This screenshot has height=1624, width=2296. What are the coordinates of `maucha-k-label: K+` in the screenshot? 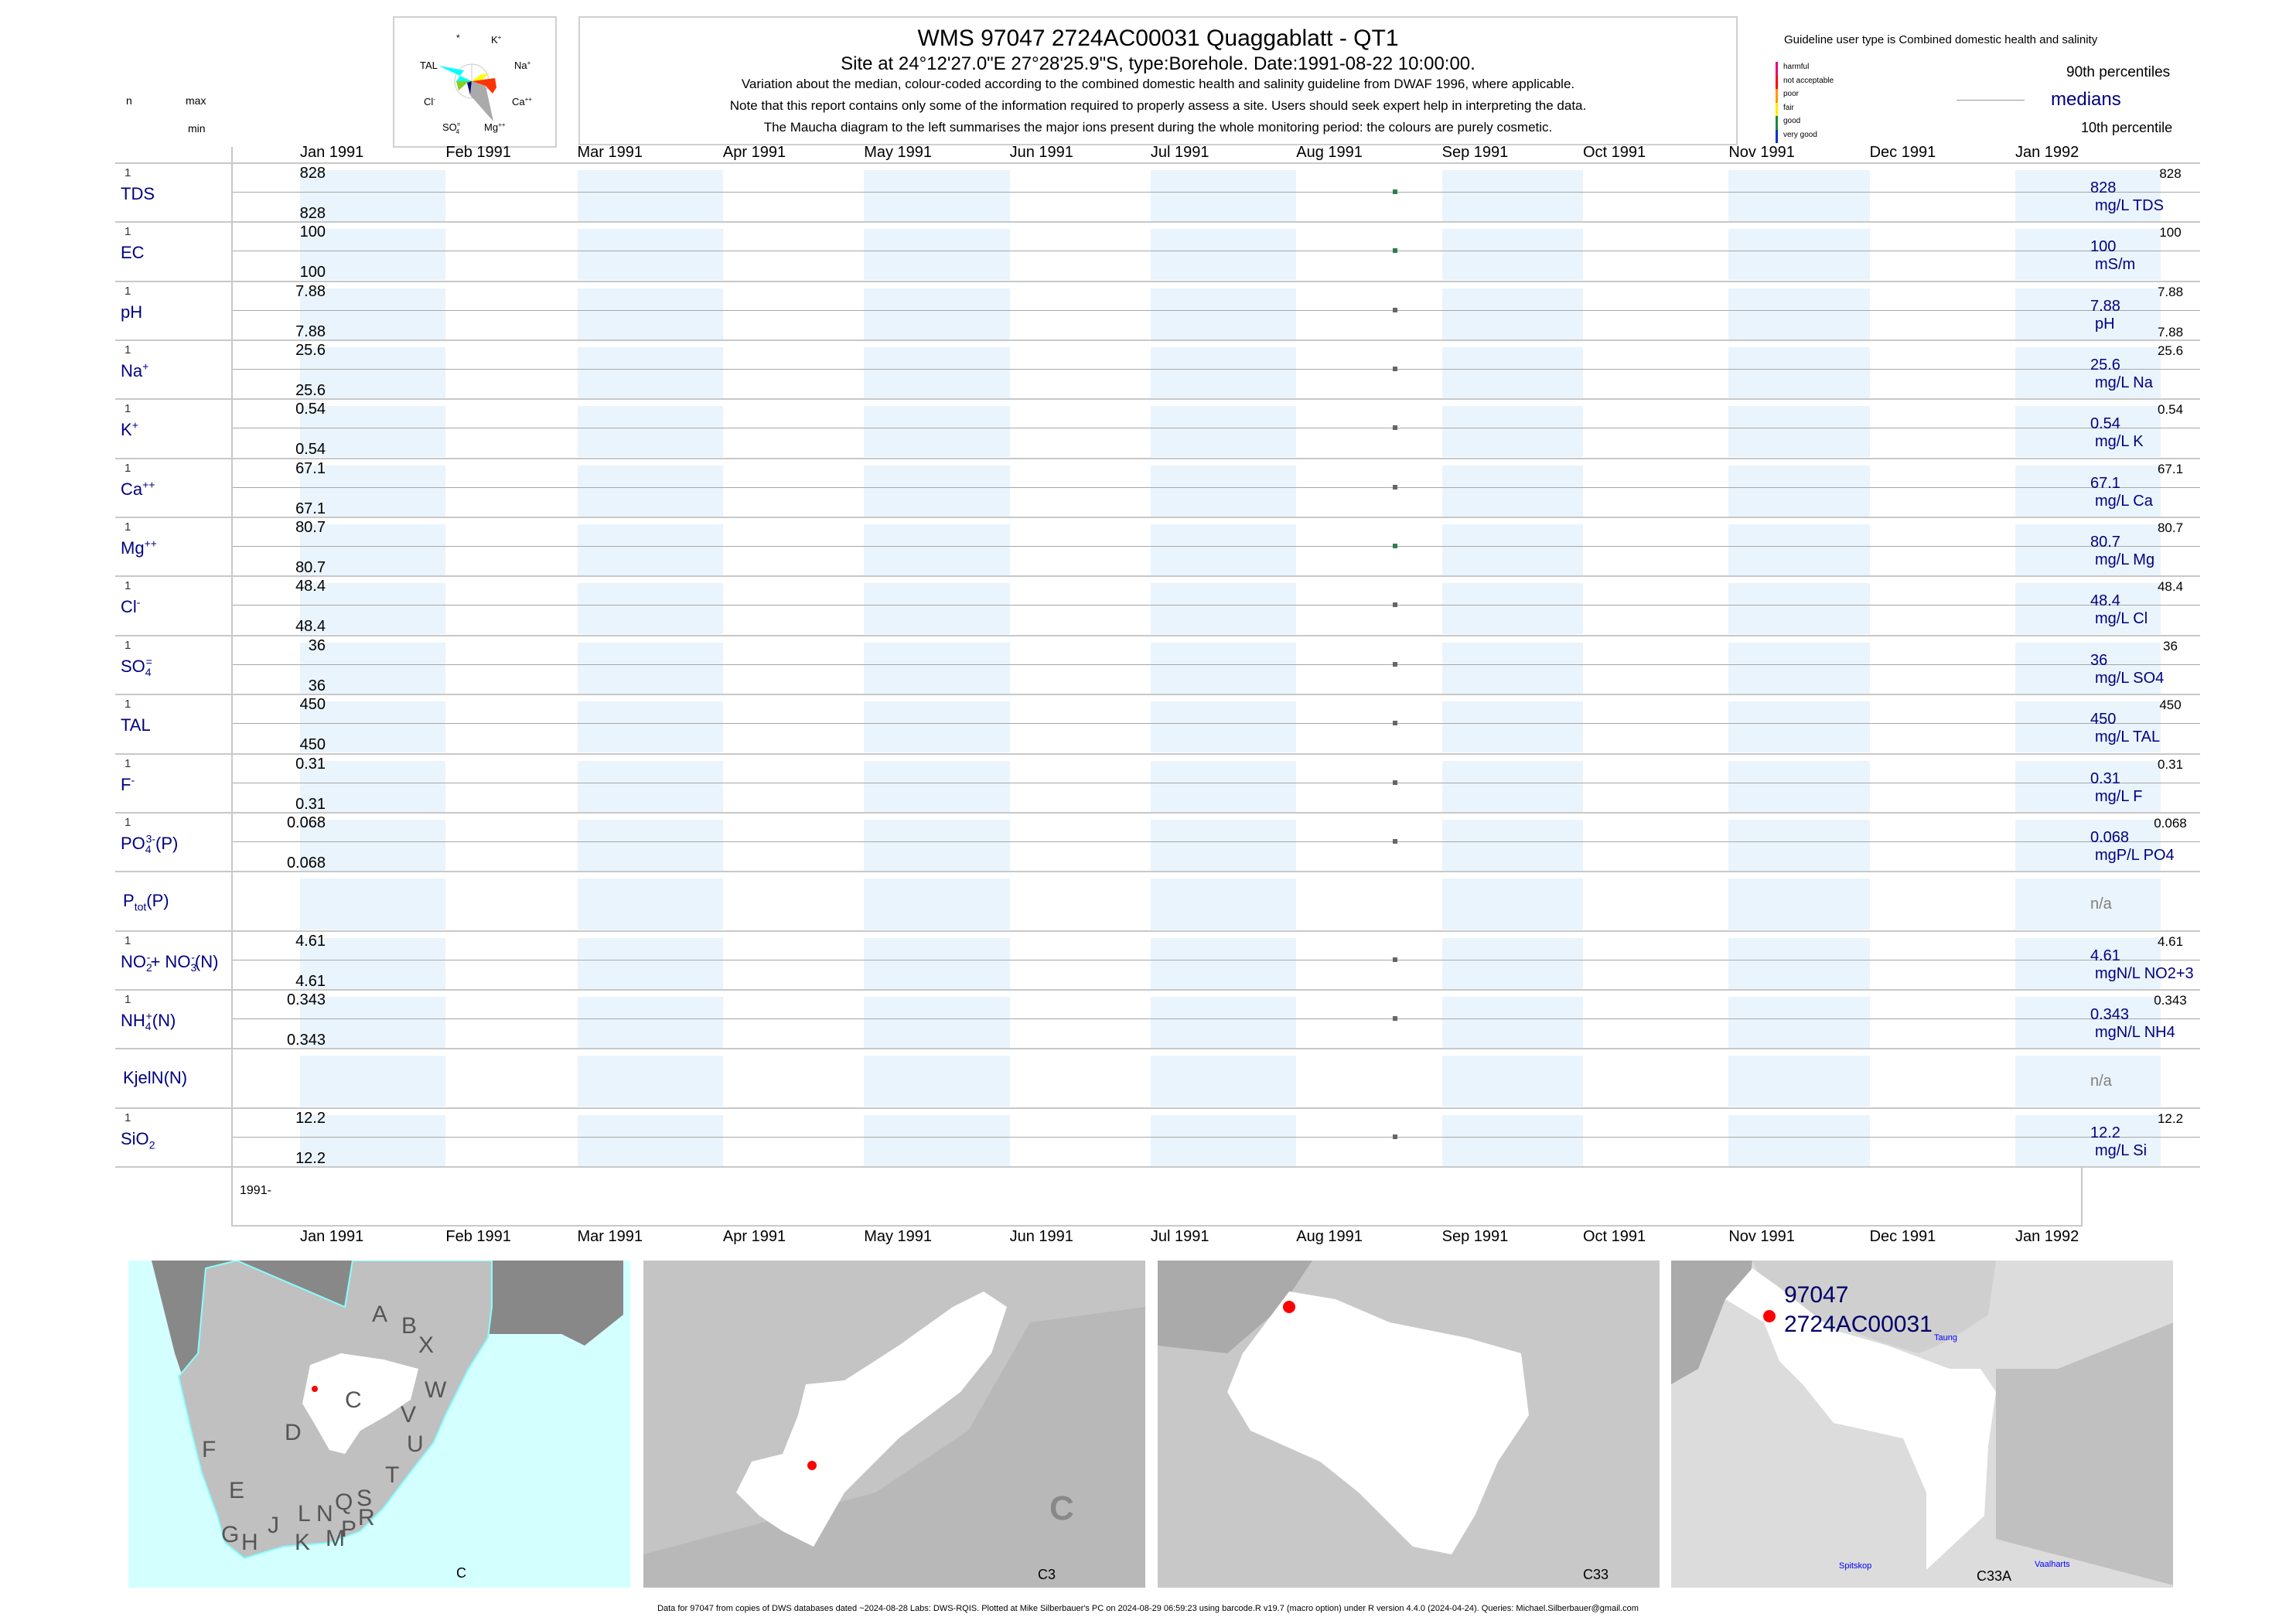 It's located at (496, 40).